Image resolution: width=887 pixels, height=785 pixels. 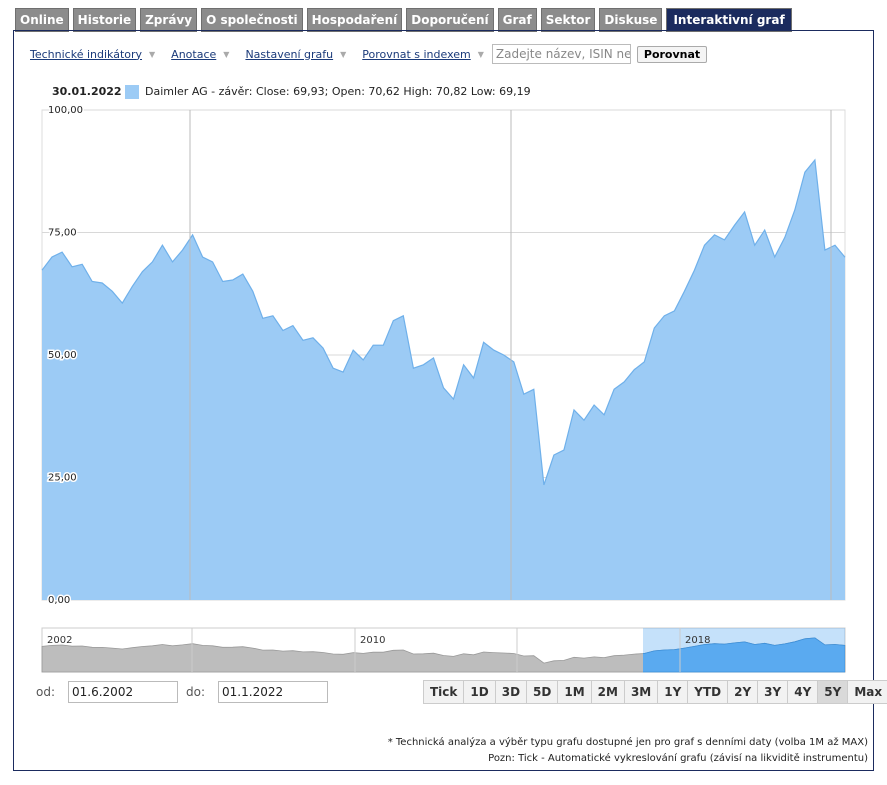 What do you see at coordinates (450, 20) in the screenshot?
I see `tab: Doporučení` at bounding box center [450, 20].